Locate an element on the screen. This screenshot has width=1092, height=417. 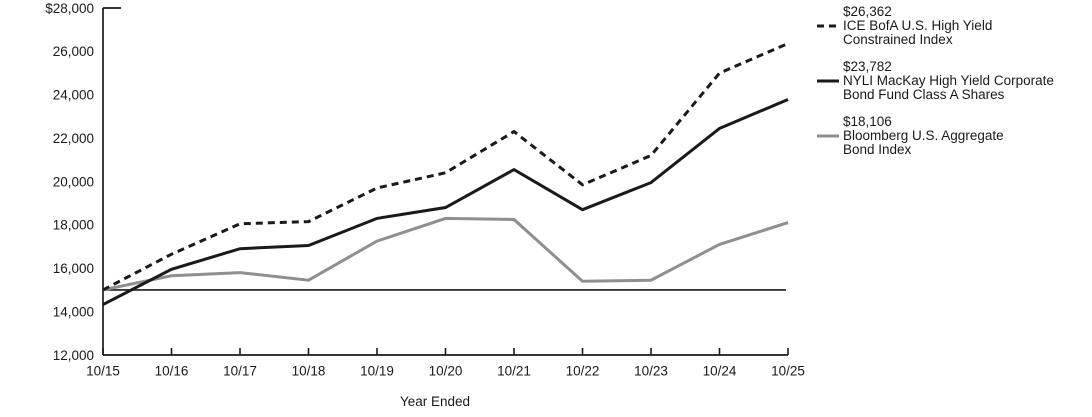
y-tick-label: $28,000 is located at coordinates (69, 8).